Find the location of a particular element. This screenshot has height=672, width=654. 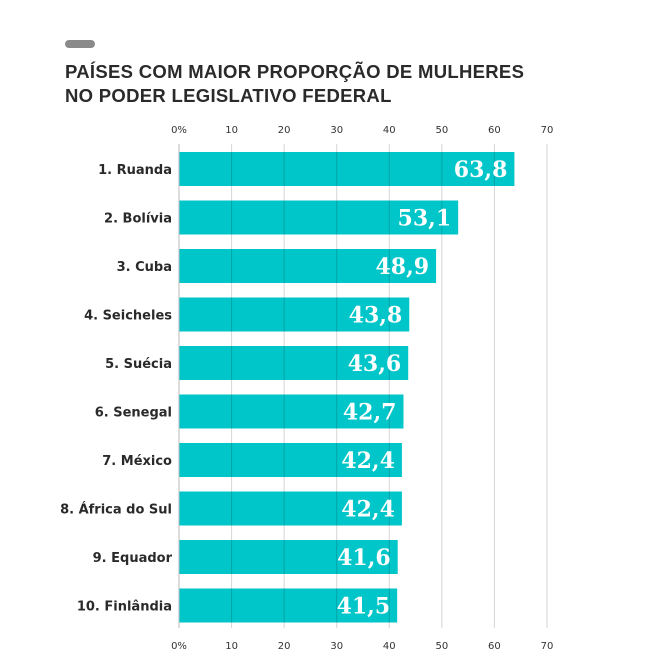

tick-label-bottom: 10 is located at coordinates (231, 646).